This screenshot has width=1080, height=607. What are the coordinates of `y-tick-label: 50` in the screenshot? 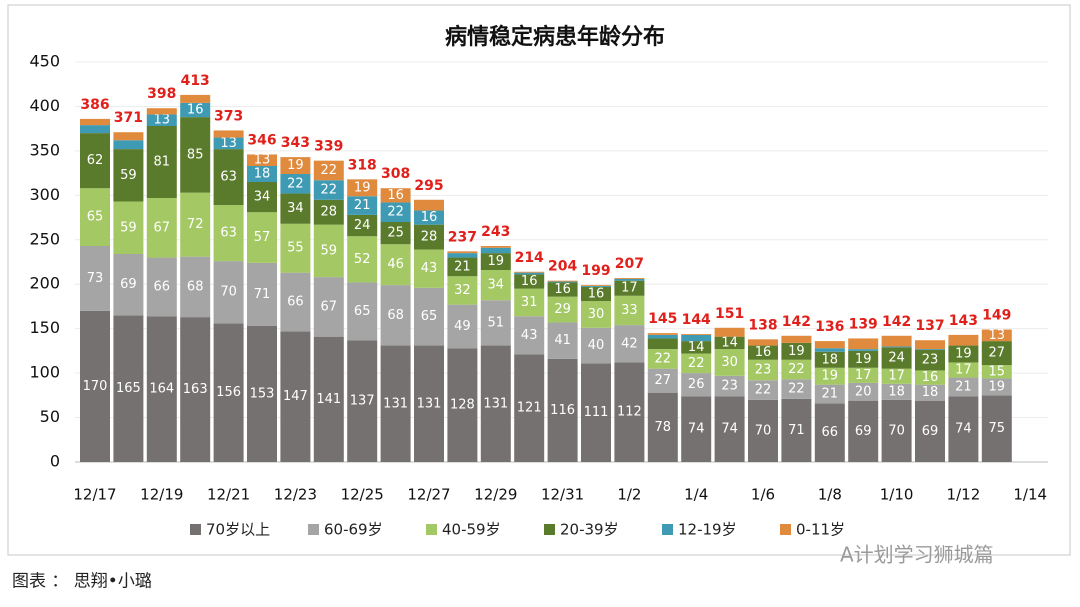 It's located at (50, 416).